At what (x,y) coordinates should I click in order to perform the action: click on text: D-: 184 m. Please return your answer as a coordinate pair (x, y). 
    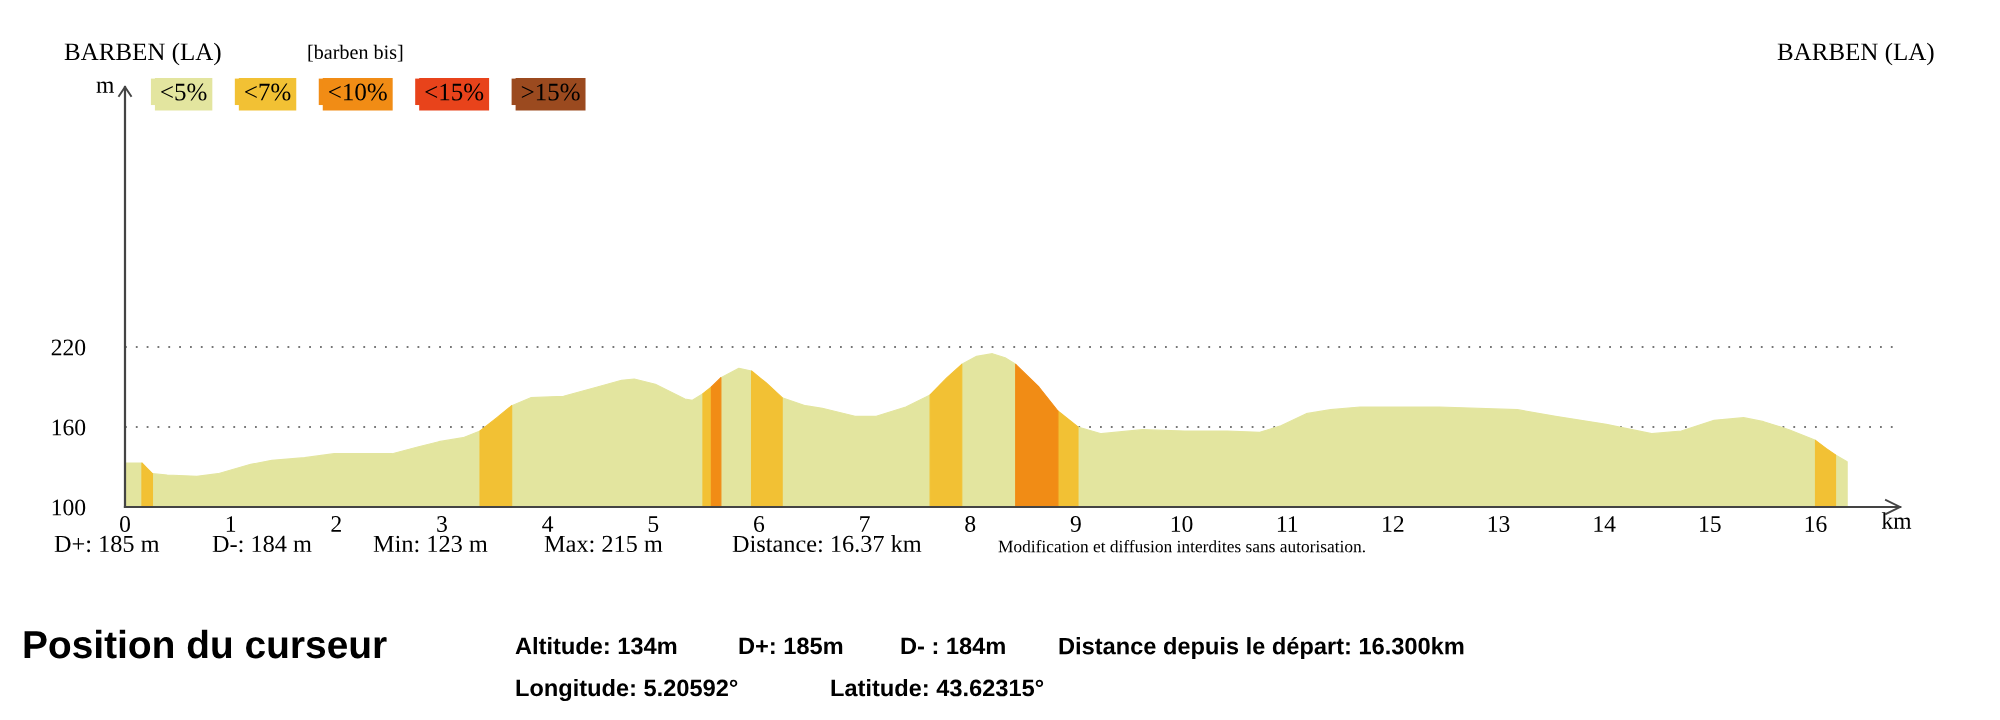
    Looking at the image, I should click on (262, 544).